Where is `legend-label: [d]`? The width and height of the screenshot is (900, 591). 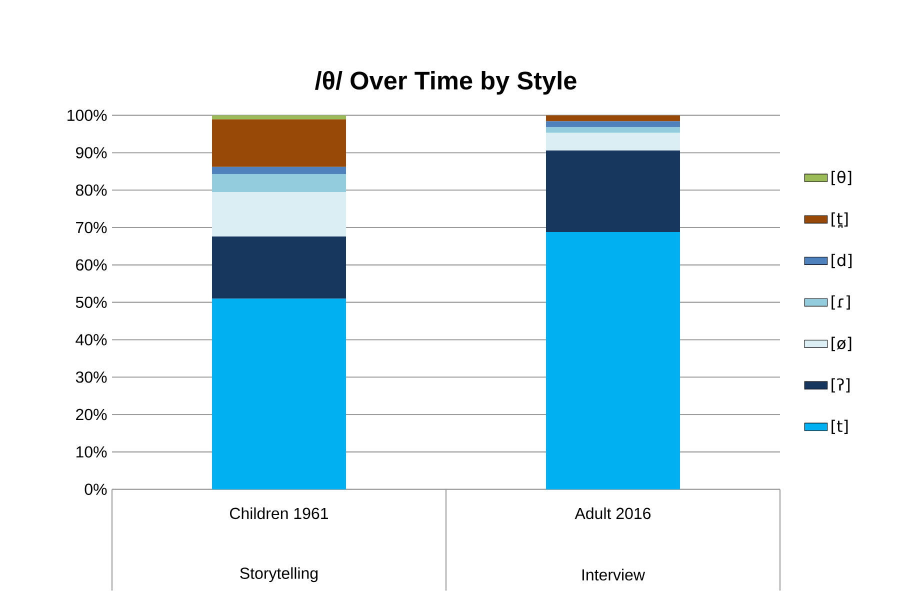 legend-label: [d] is located at coordinates (842, 261).